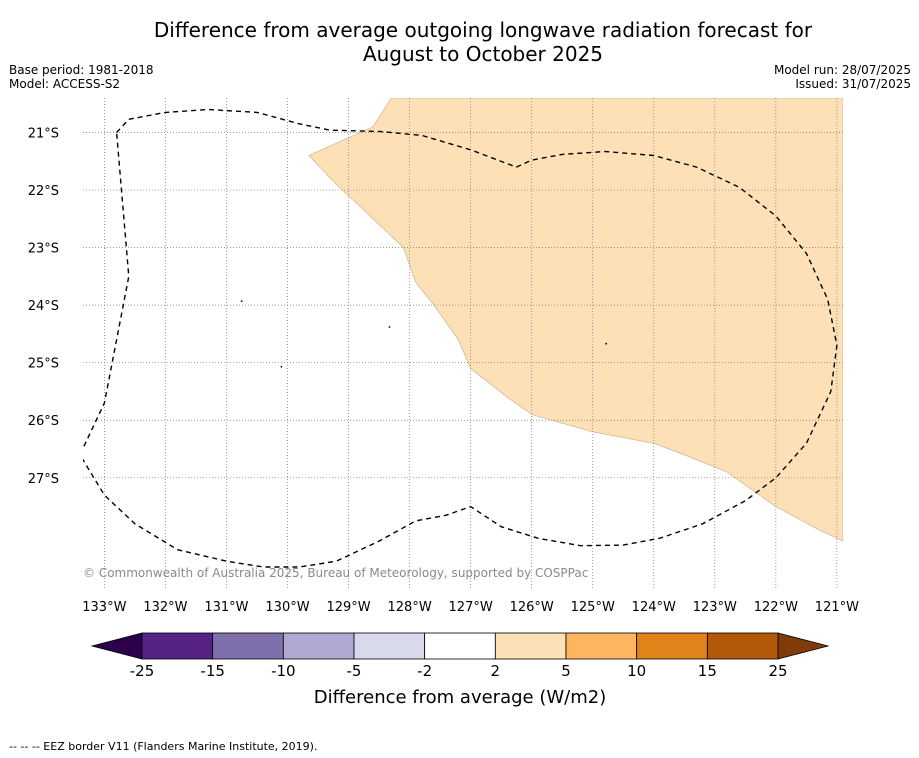 The image size is (919, 758). Describe the element at coordinates (776, 607) in the screenshot. I see `lon-tick-label: 122°W` at that location.